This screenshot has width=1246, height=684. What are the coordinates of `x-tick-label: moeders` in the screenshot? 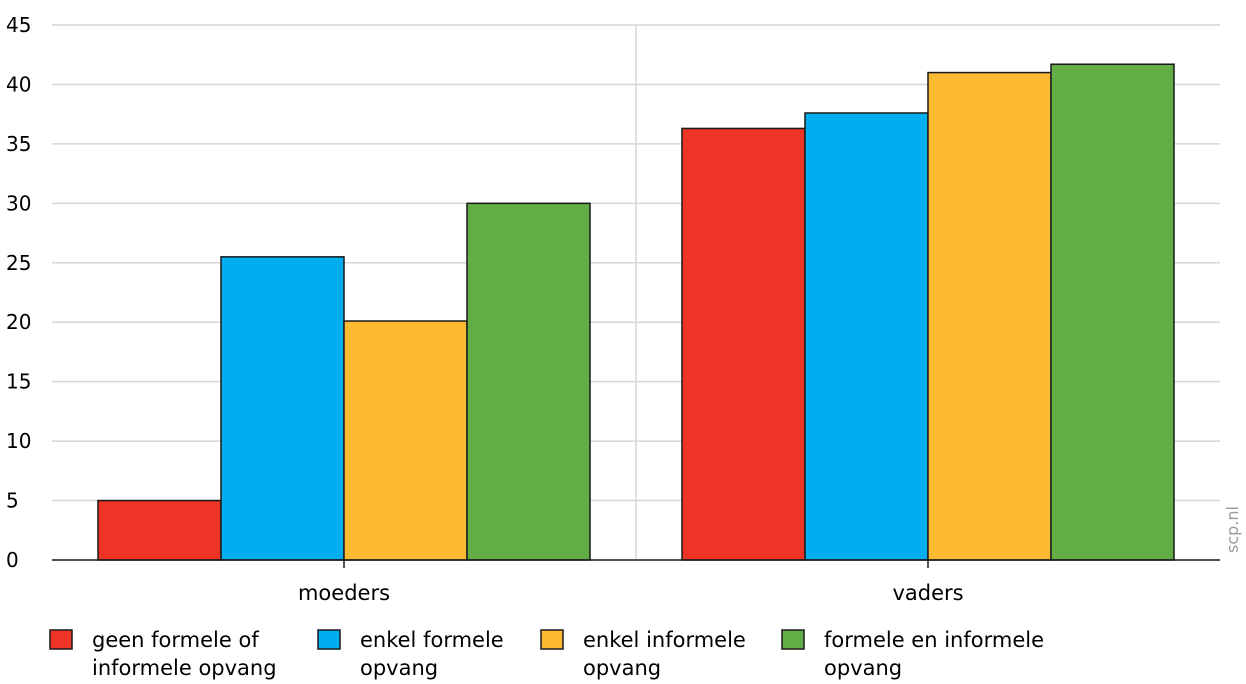 It's located at (344, 593).